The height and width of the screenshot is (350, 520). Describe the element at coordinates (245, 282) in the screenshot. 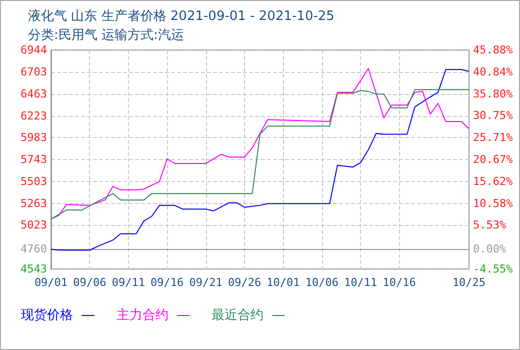

I see `x-tick-label: 09/26` at that location.